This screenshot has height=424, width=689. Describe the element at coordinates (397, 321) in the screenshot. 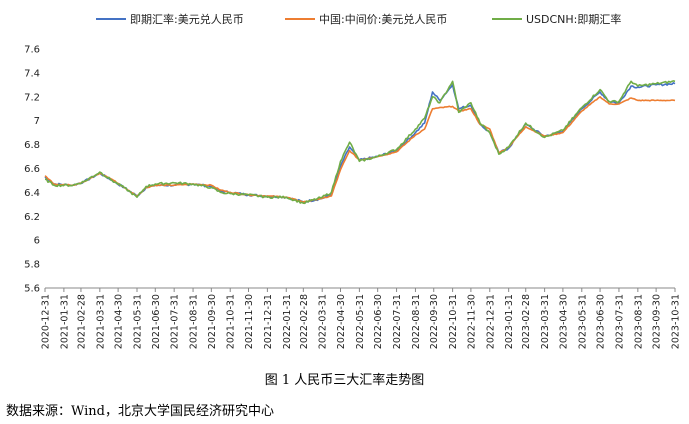

I see `x-tick-label: 2022-07-31` at that location.